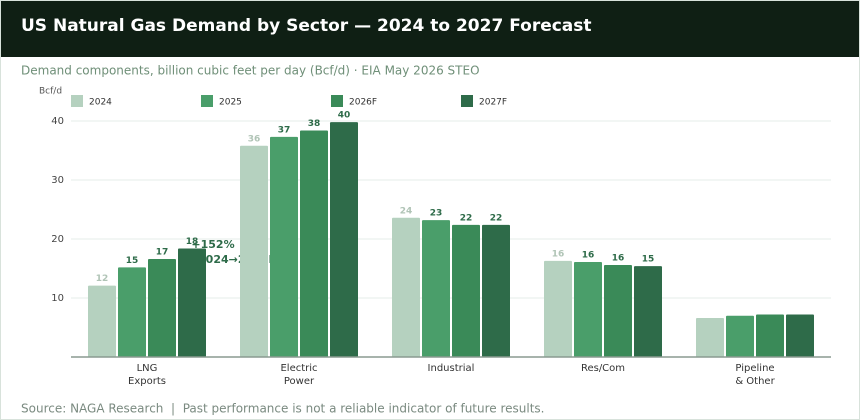 This screenshot has height=420, width=860. I want to click on value-label: 23, so click(436, 214).